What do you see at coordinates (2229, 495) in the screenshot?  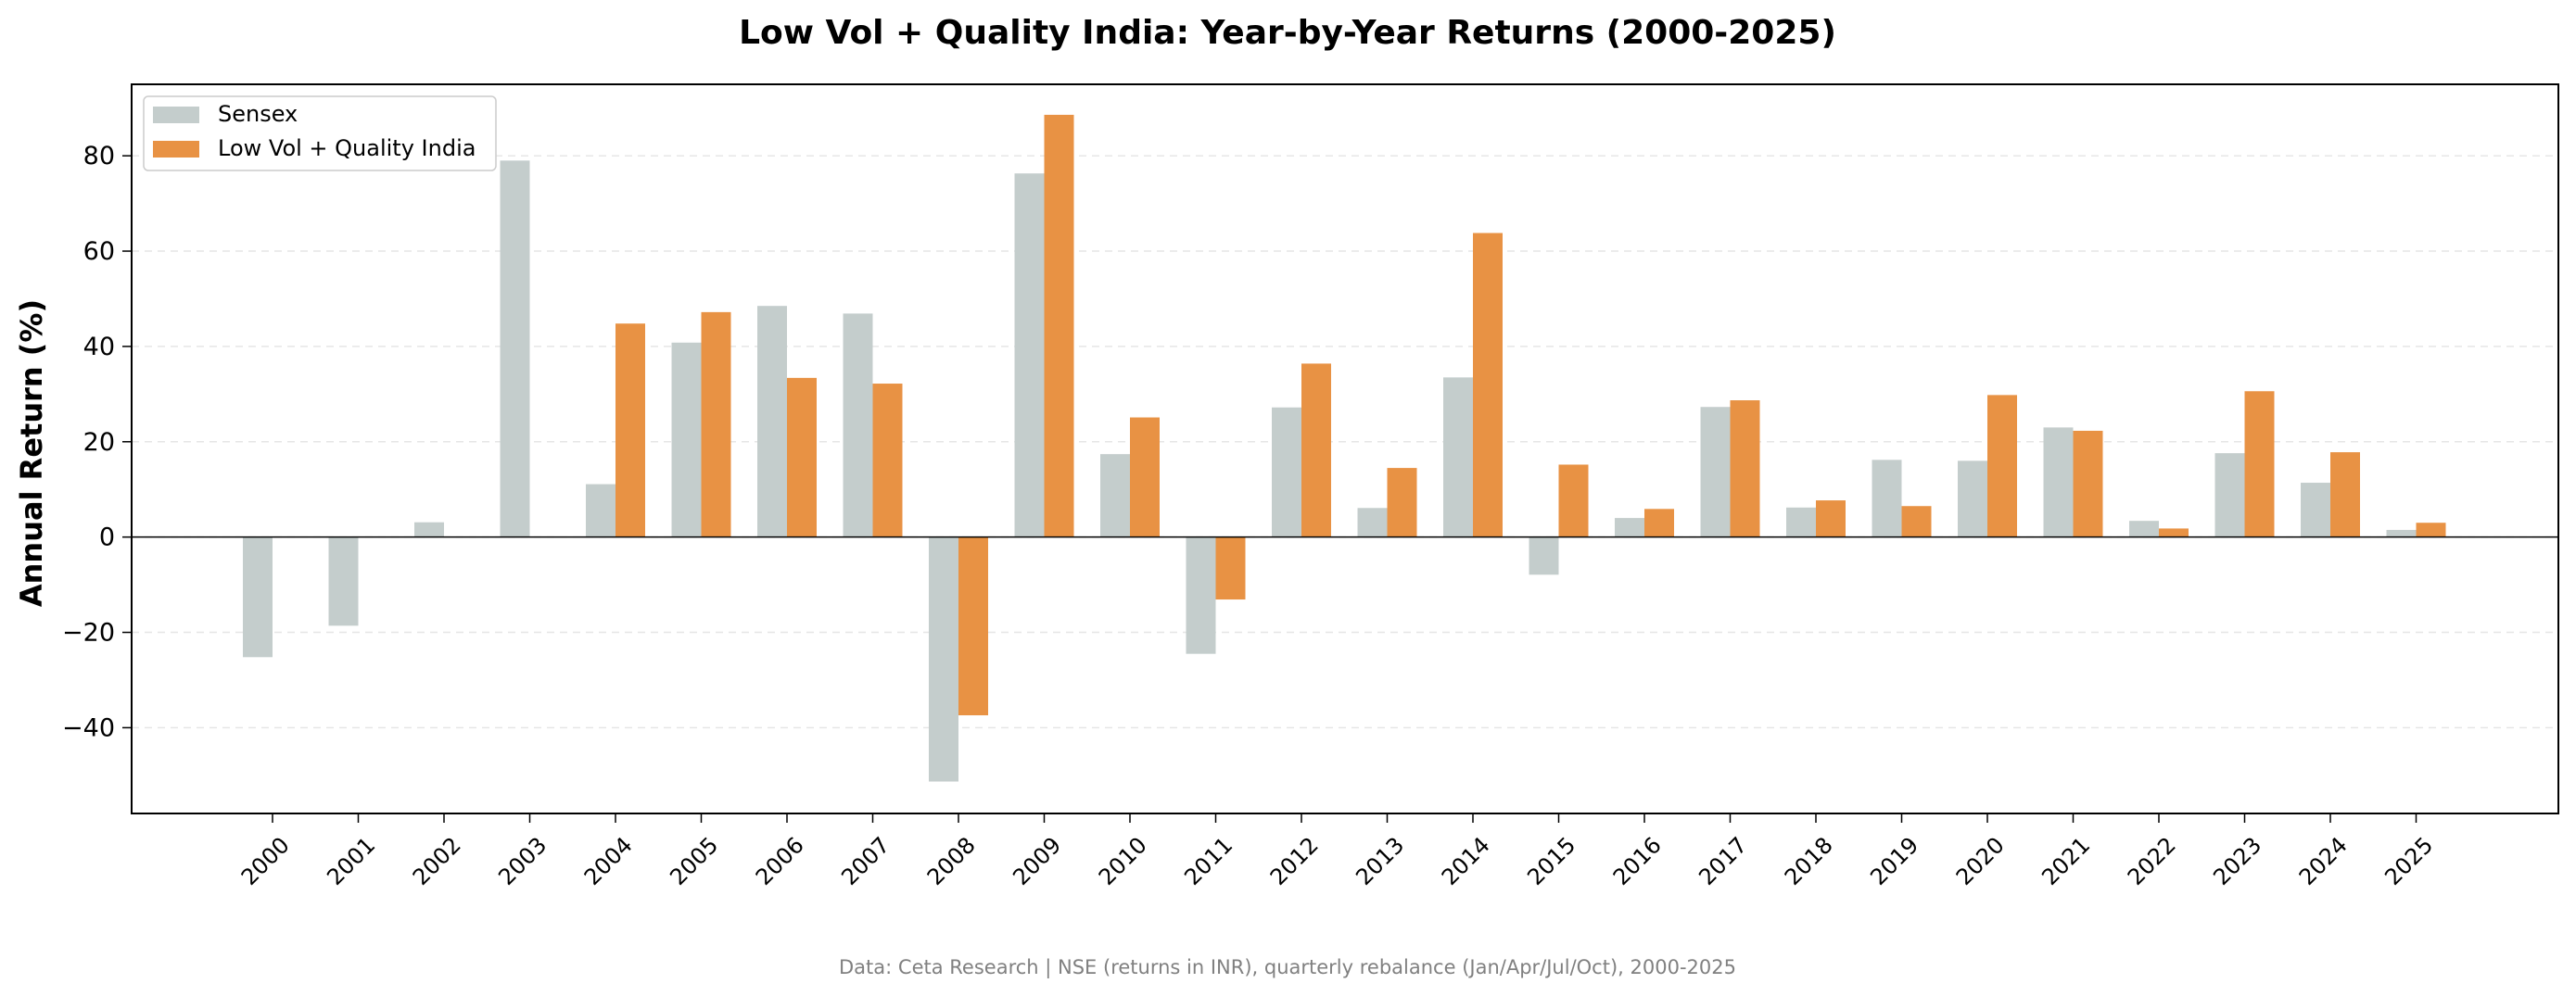 I see `bar-sensex-2023` at bounding box center [2229, 495].